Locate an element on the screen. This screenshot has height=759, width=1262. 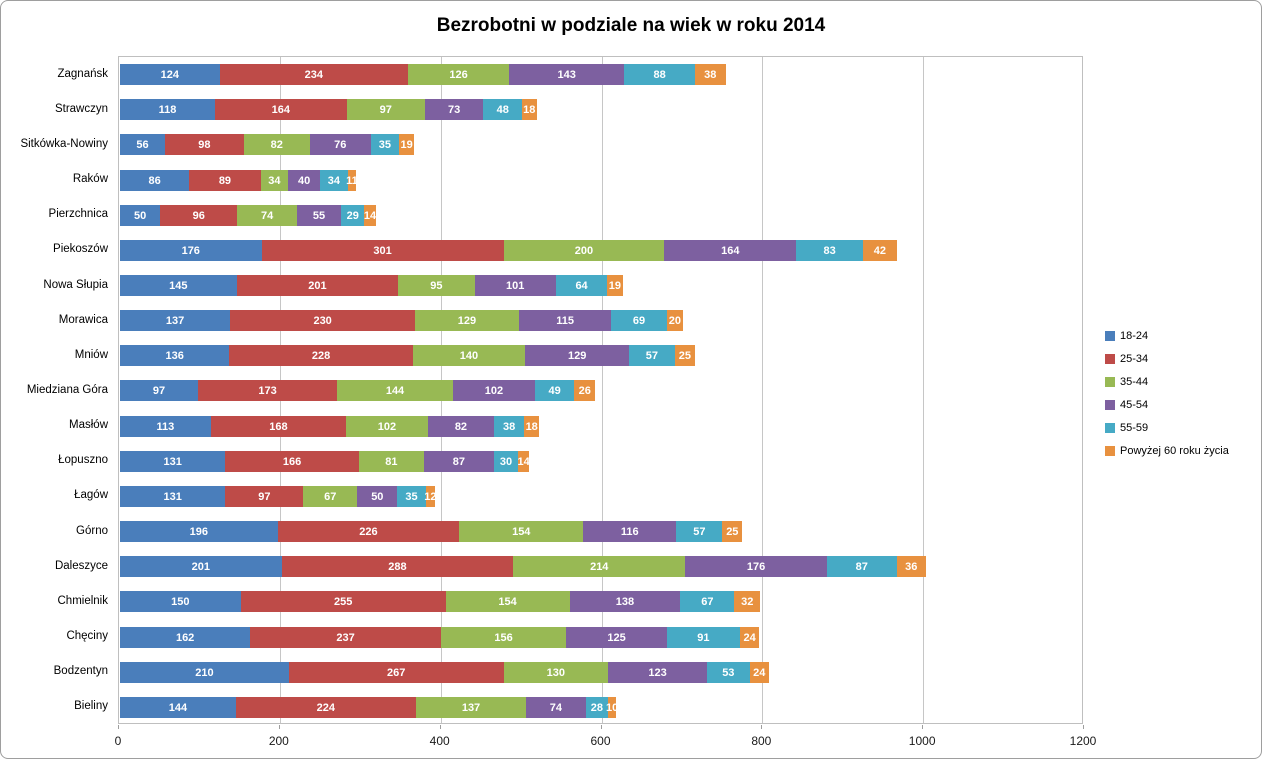
bar-segment: 124 is located at coordinates (170, 74).